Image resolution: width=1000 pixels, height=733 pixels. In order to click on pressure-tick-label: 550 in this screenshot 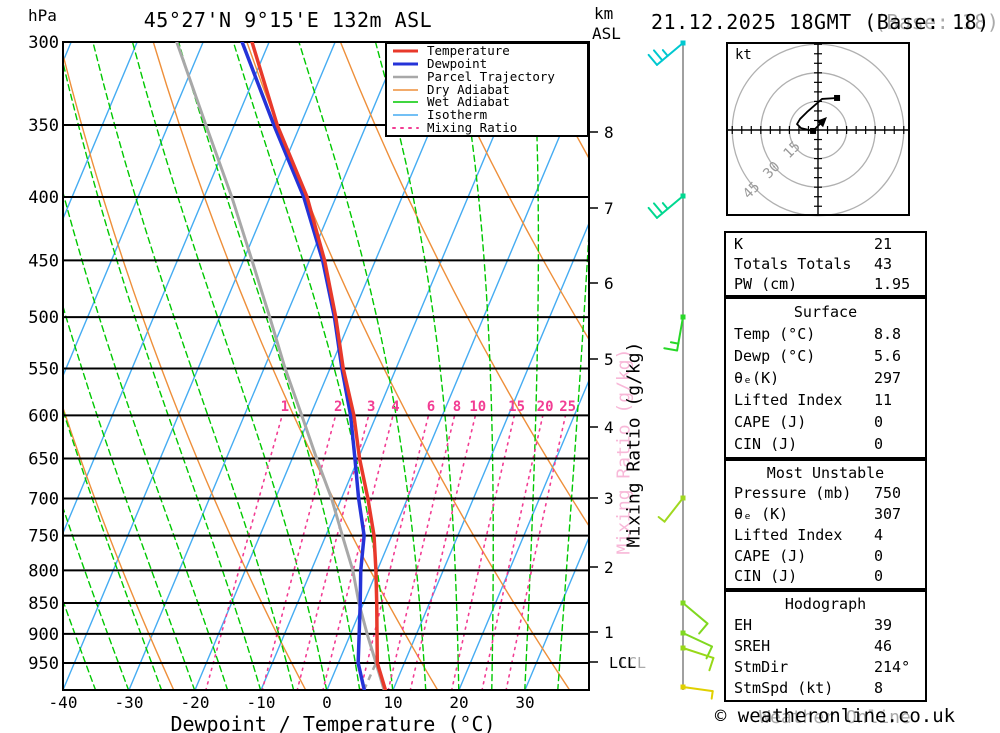, I will do `click(43, 370)`.